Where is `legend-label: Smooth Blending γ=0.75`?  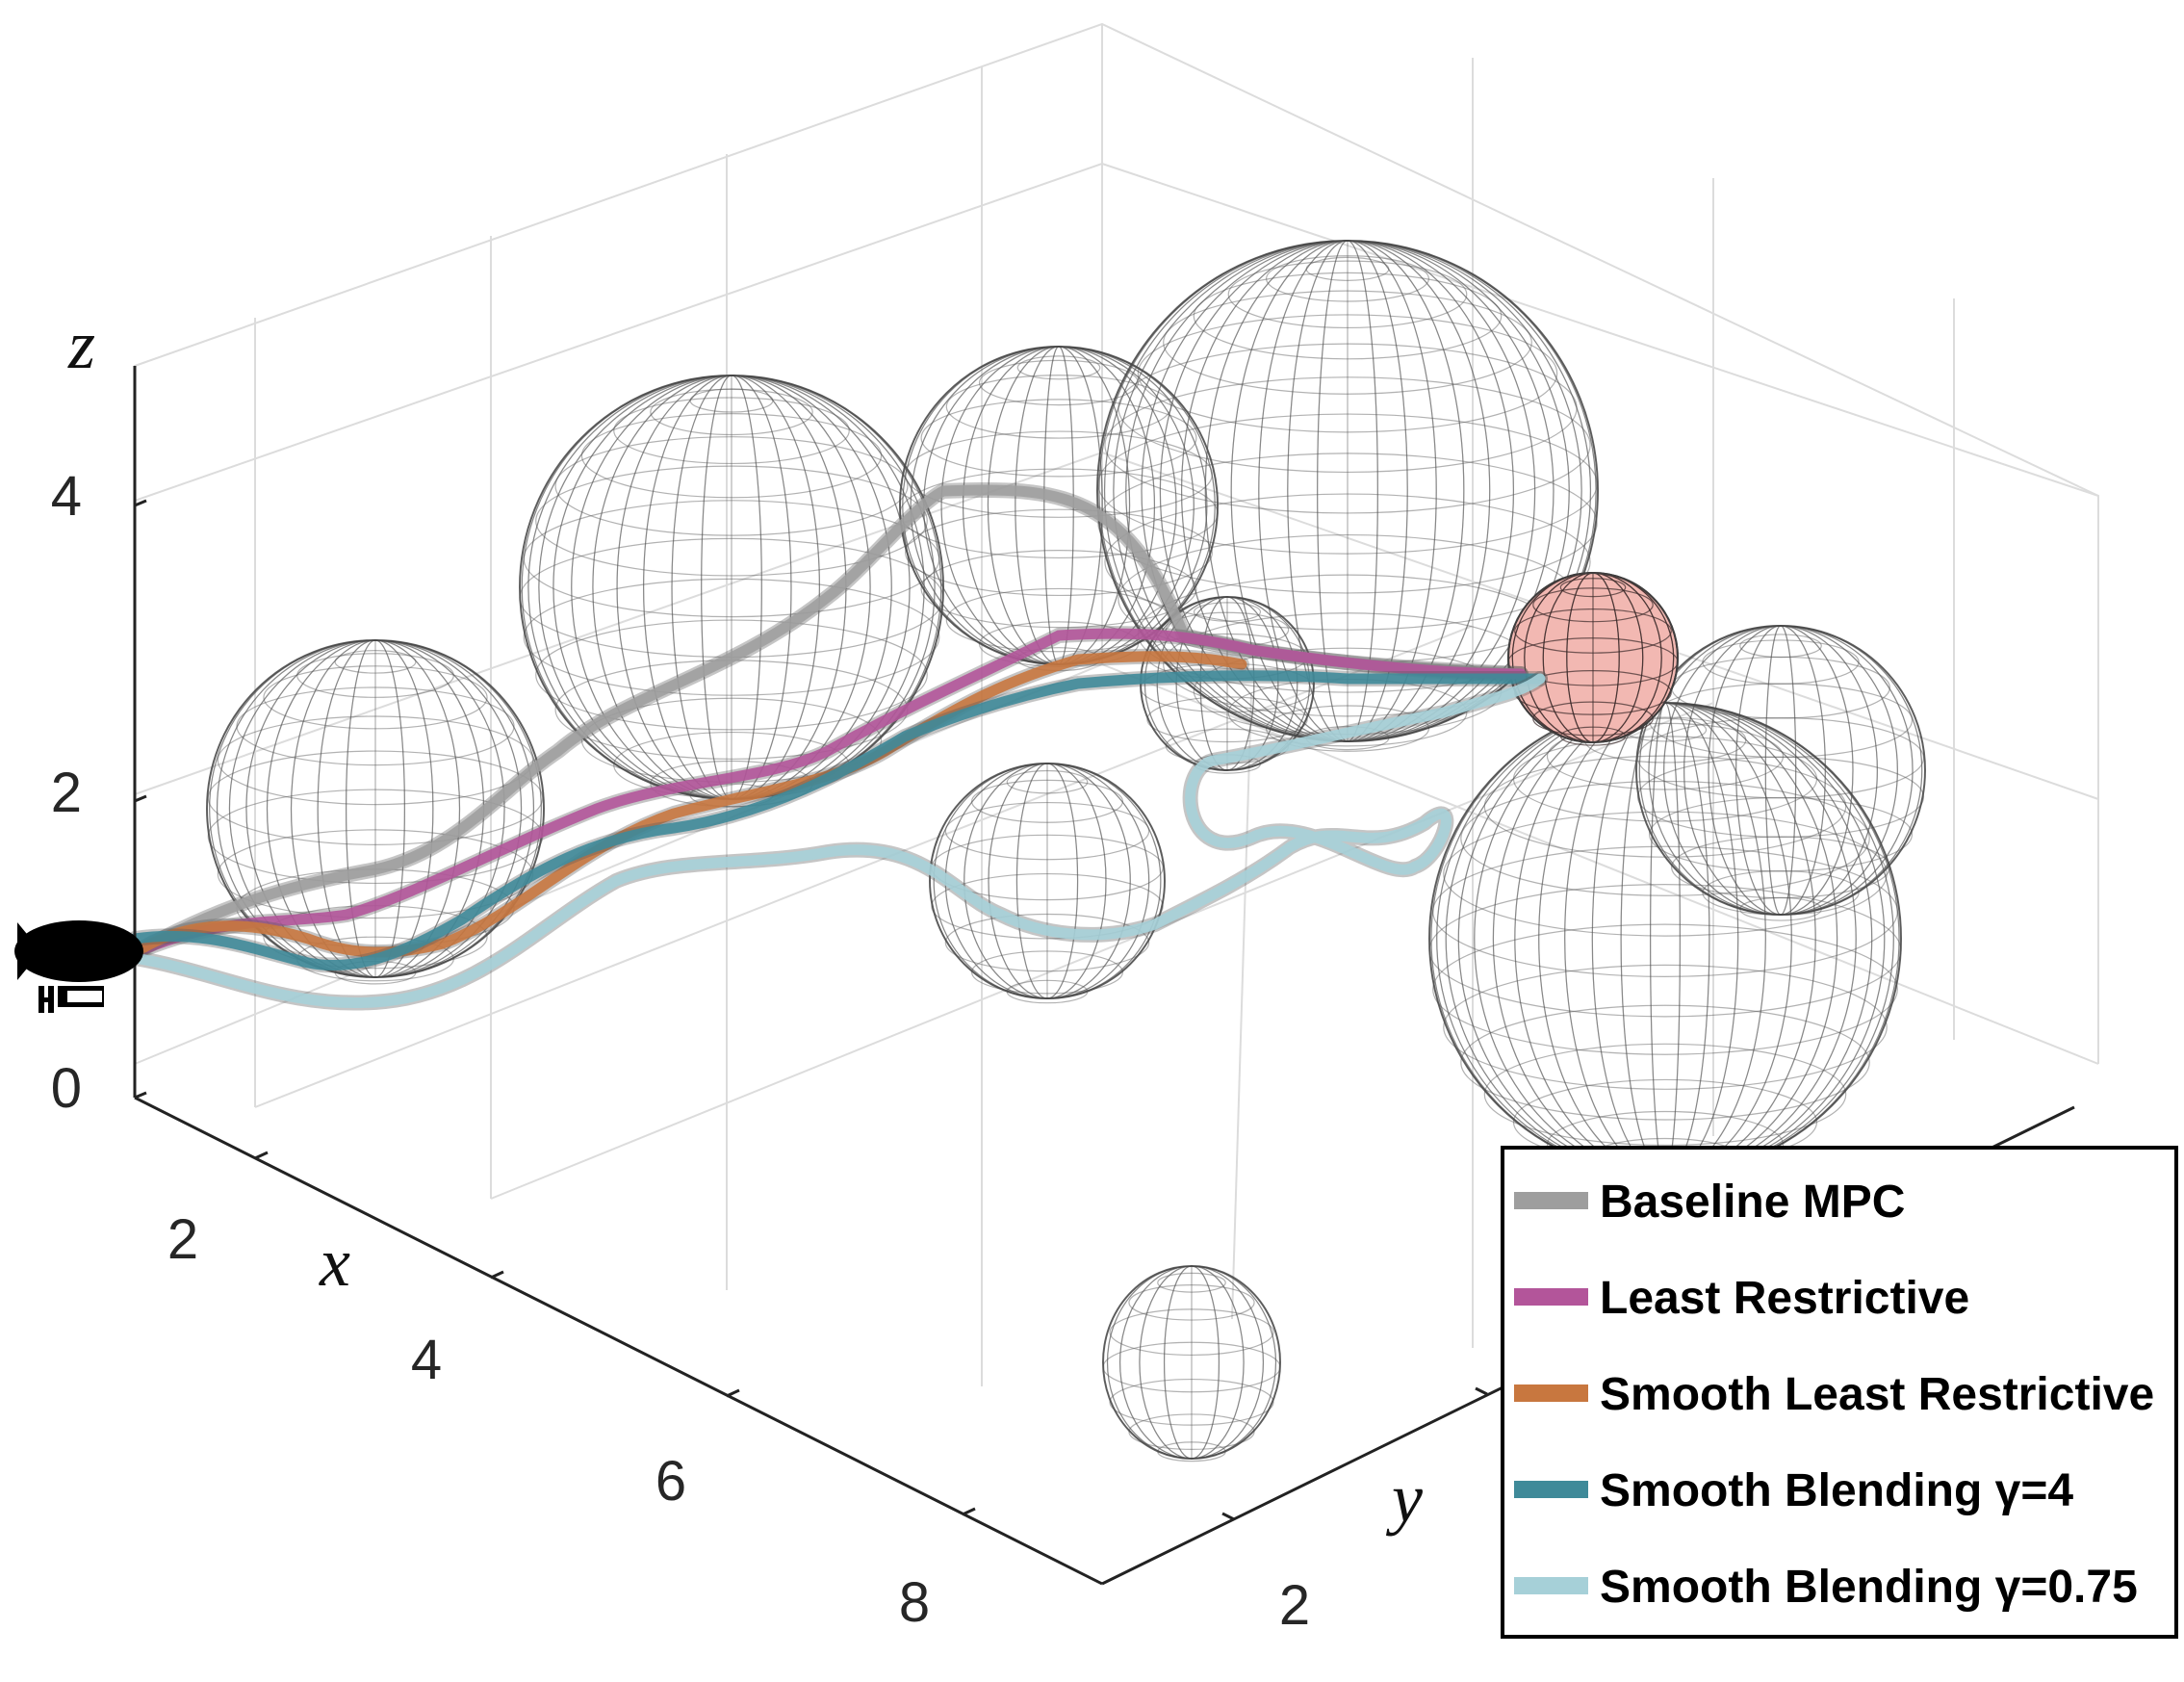 legend-label: Smooth Blending γ=0.75 is located at coordinates (1869, 1587).